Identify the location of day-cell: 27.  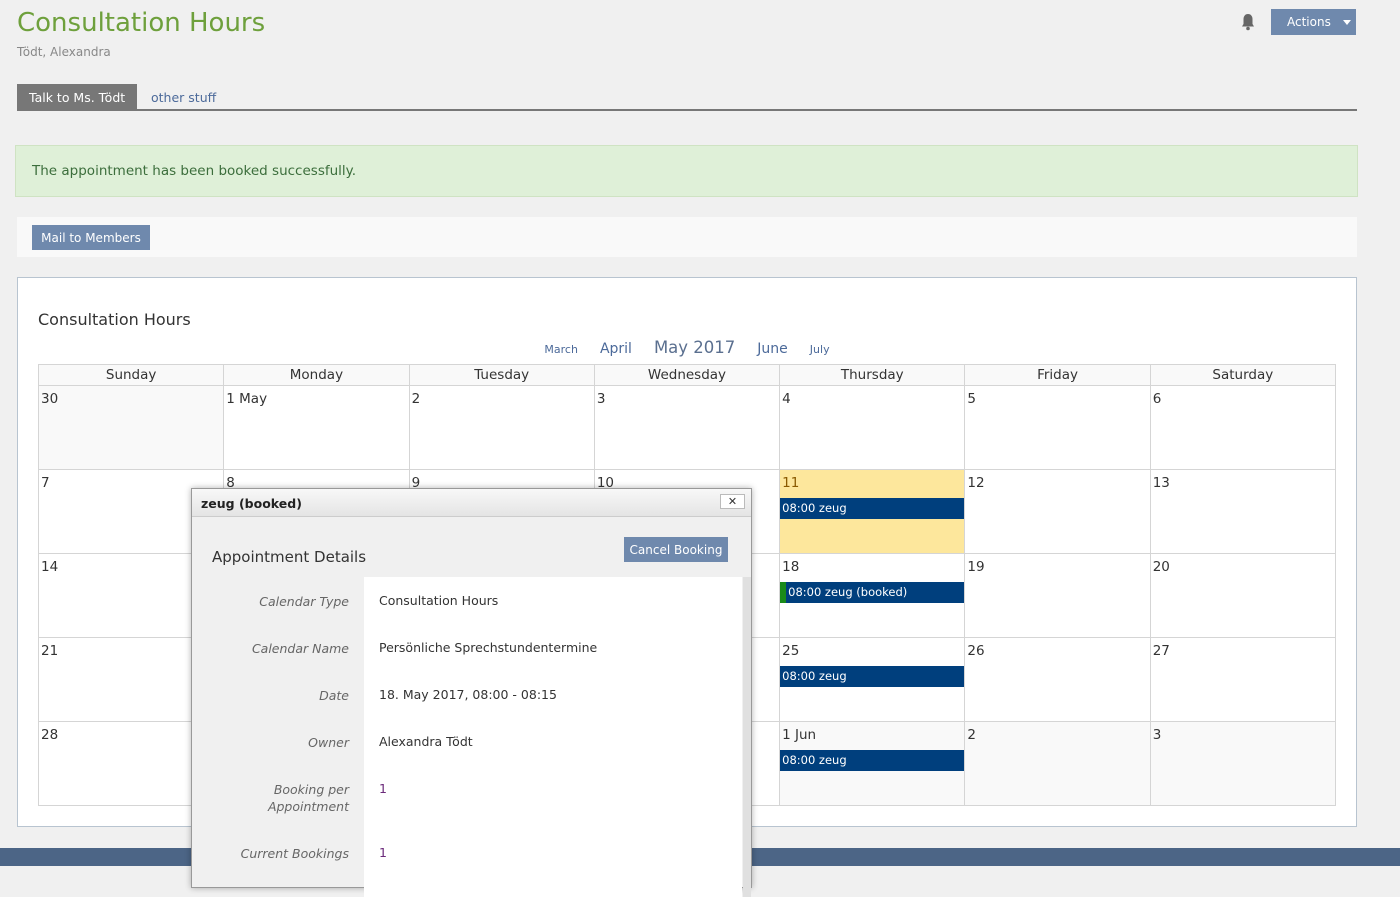
(1243, 679).